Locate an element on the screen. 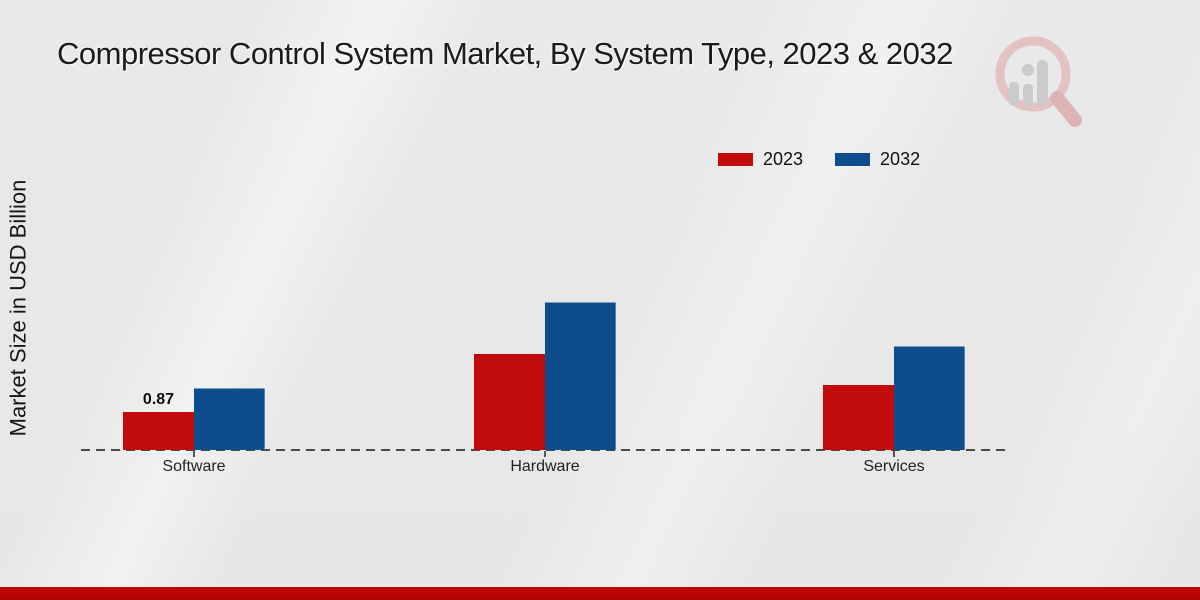  footer-accent-band is located at coordinates (600, 593).